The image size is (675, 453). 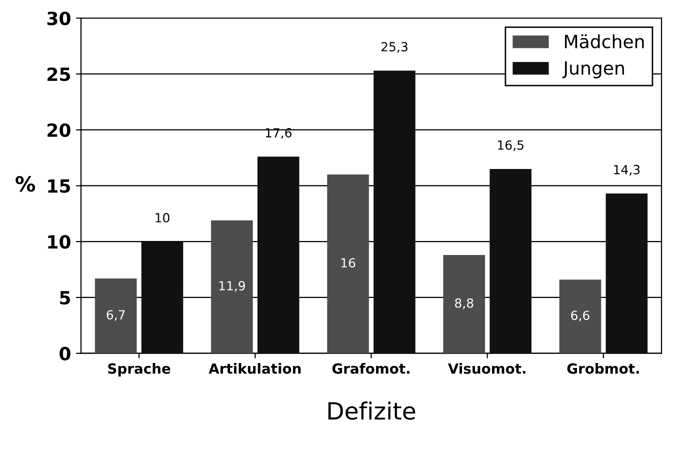 I want to click on x-tick-label: Sprache, so click(x=139, y=370).